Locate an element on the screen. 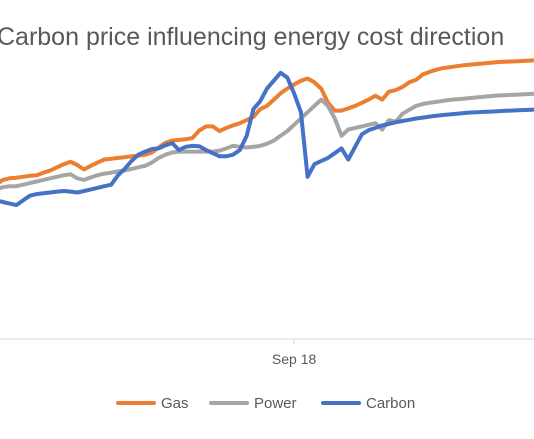 The height and width of the screenshot is (439, 534). chart-legend: Gas Power Carbon is located at coordinates (265, 403).